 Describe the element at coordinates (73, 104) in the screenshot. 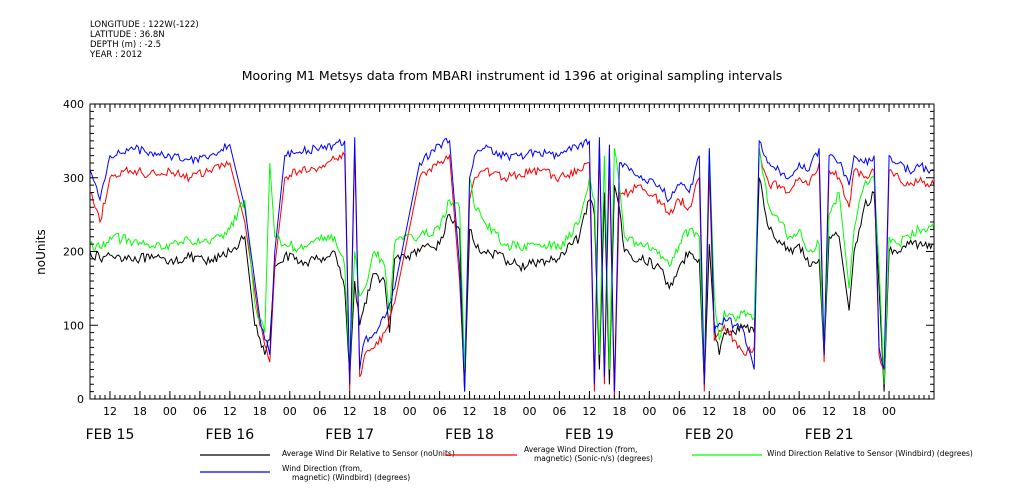

I see `y-tick-label: 400` at that location.